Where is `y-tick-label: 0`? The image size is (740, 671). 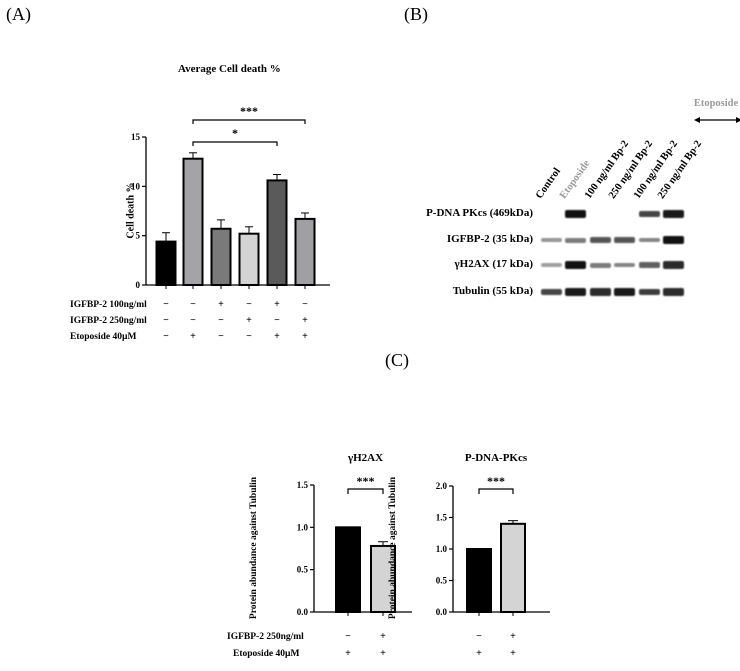
y-tick-label: 0 is located at coordinates (138, 285).